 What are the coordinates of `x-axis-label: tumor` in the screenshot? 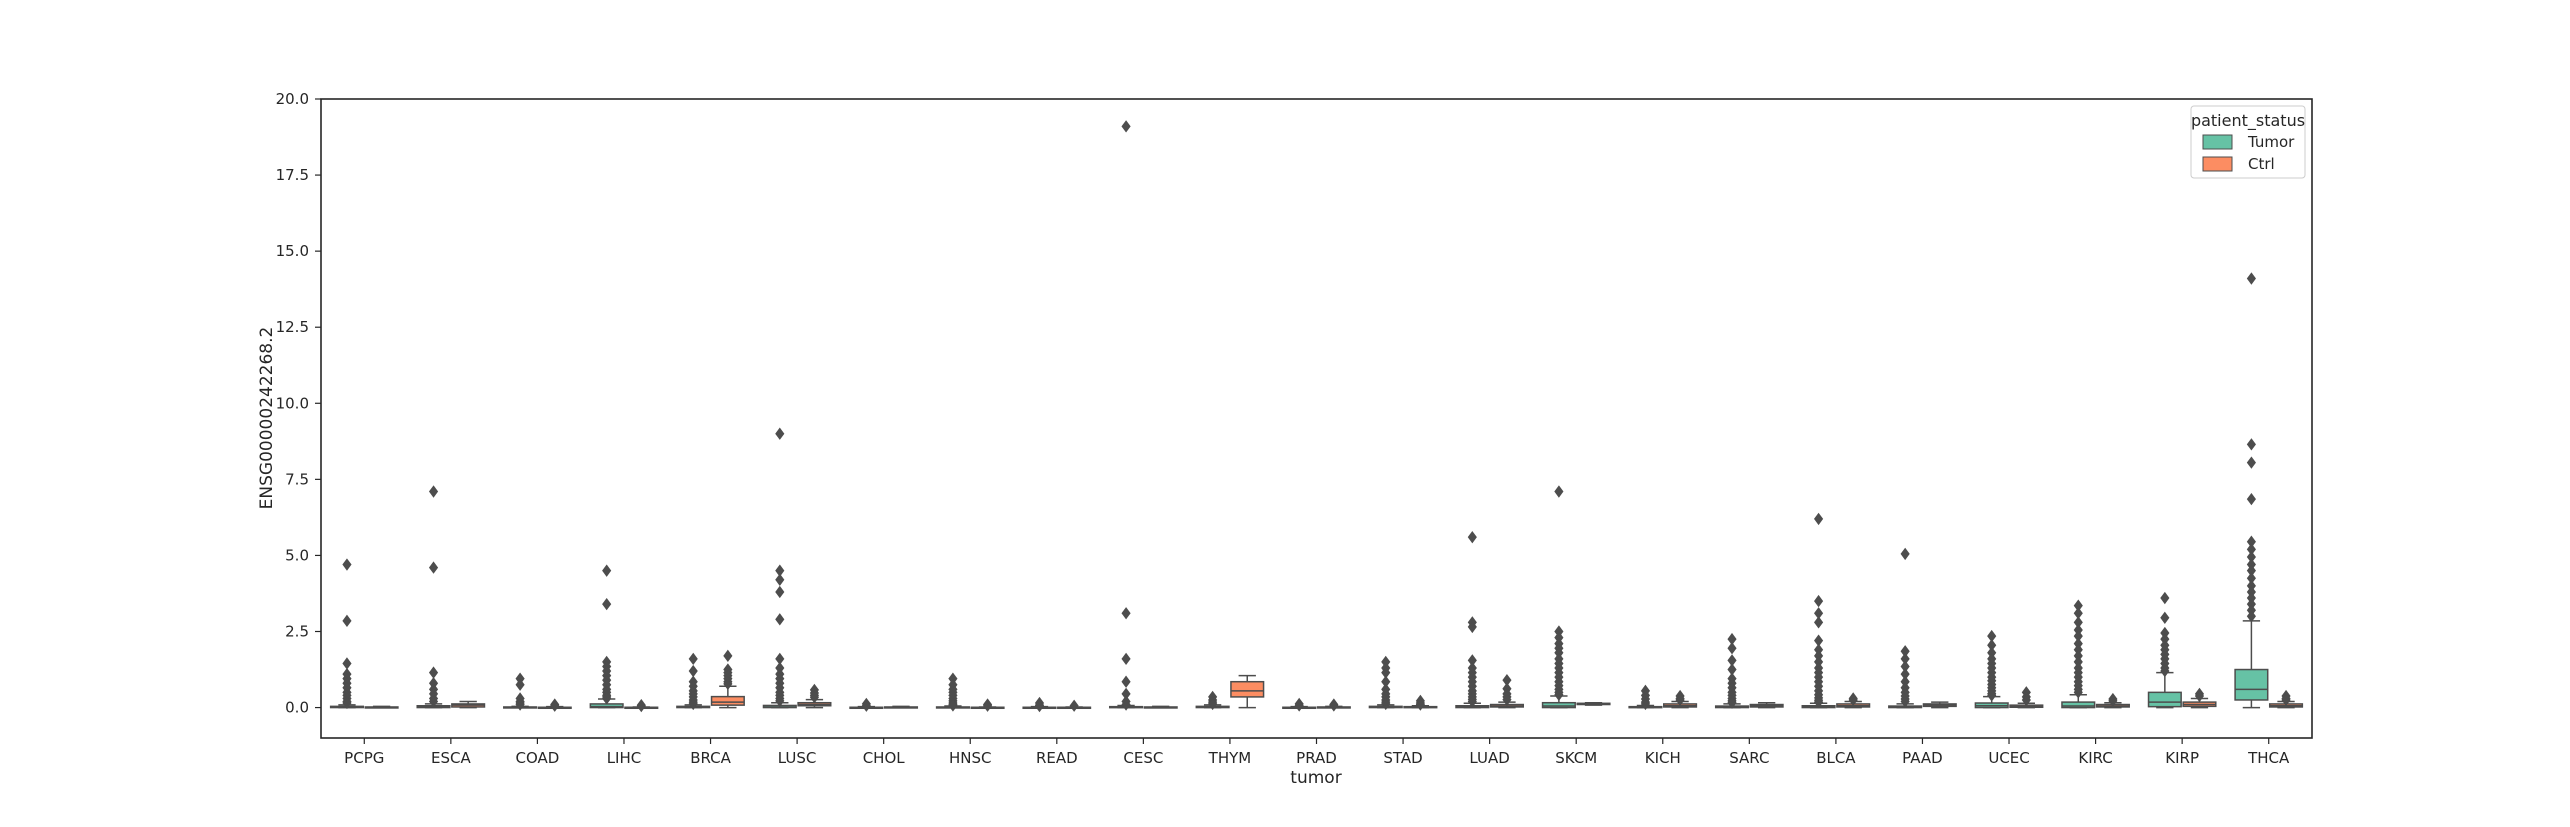 It's located at (1315, 778).